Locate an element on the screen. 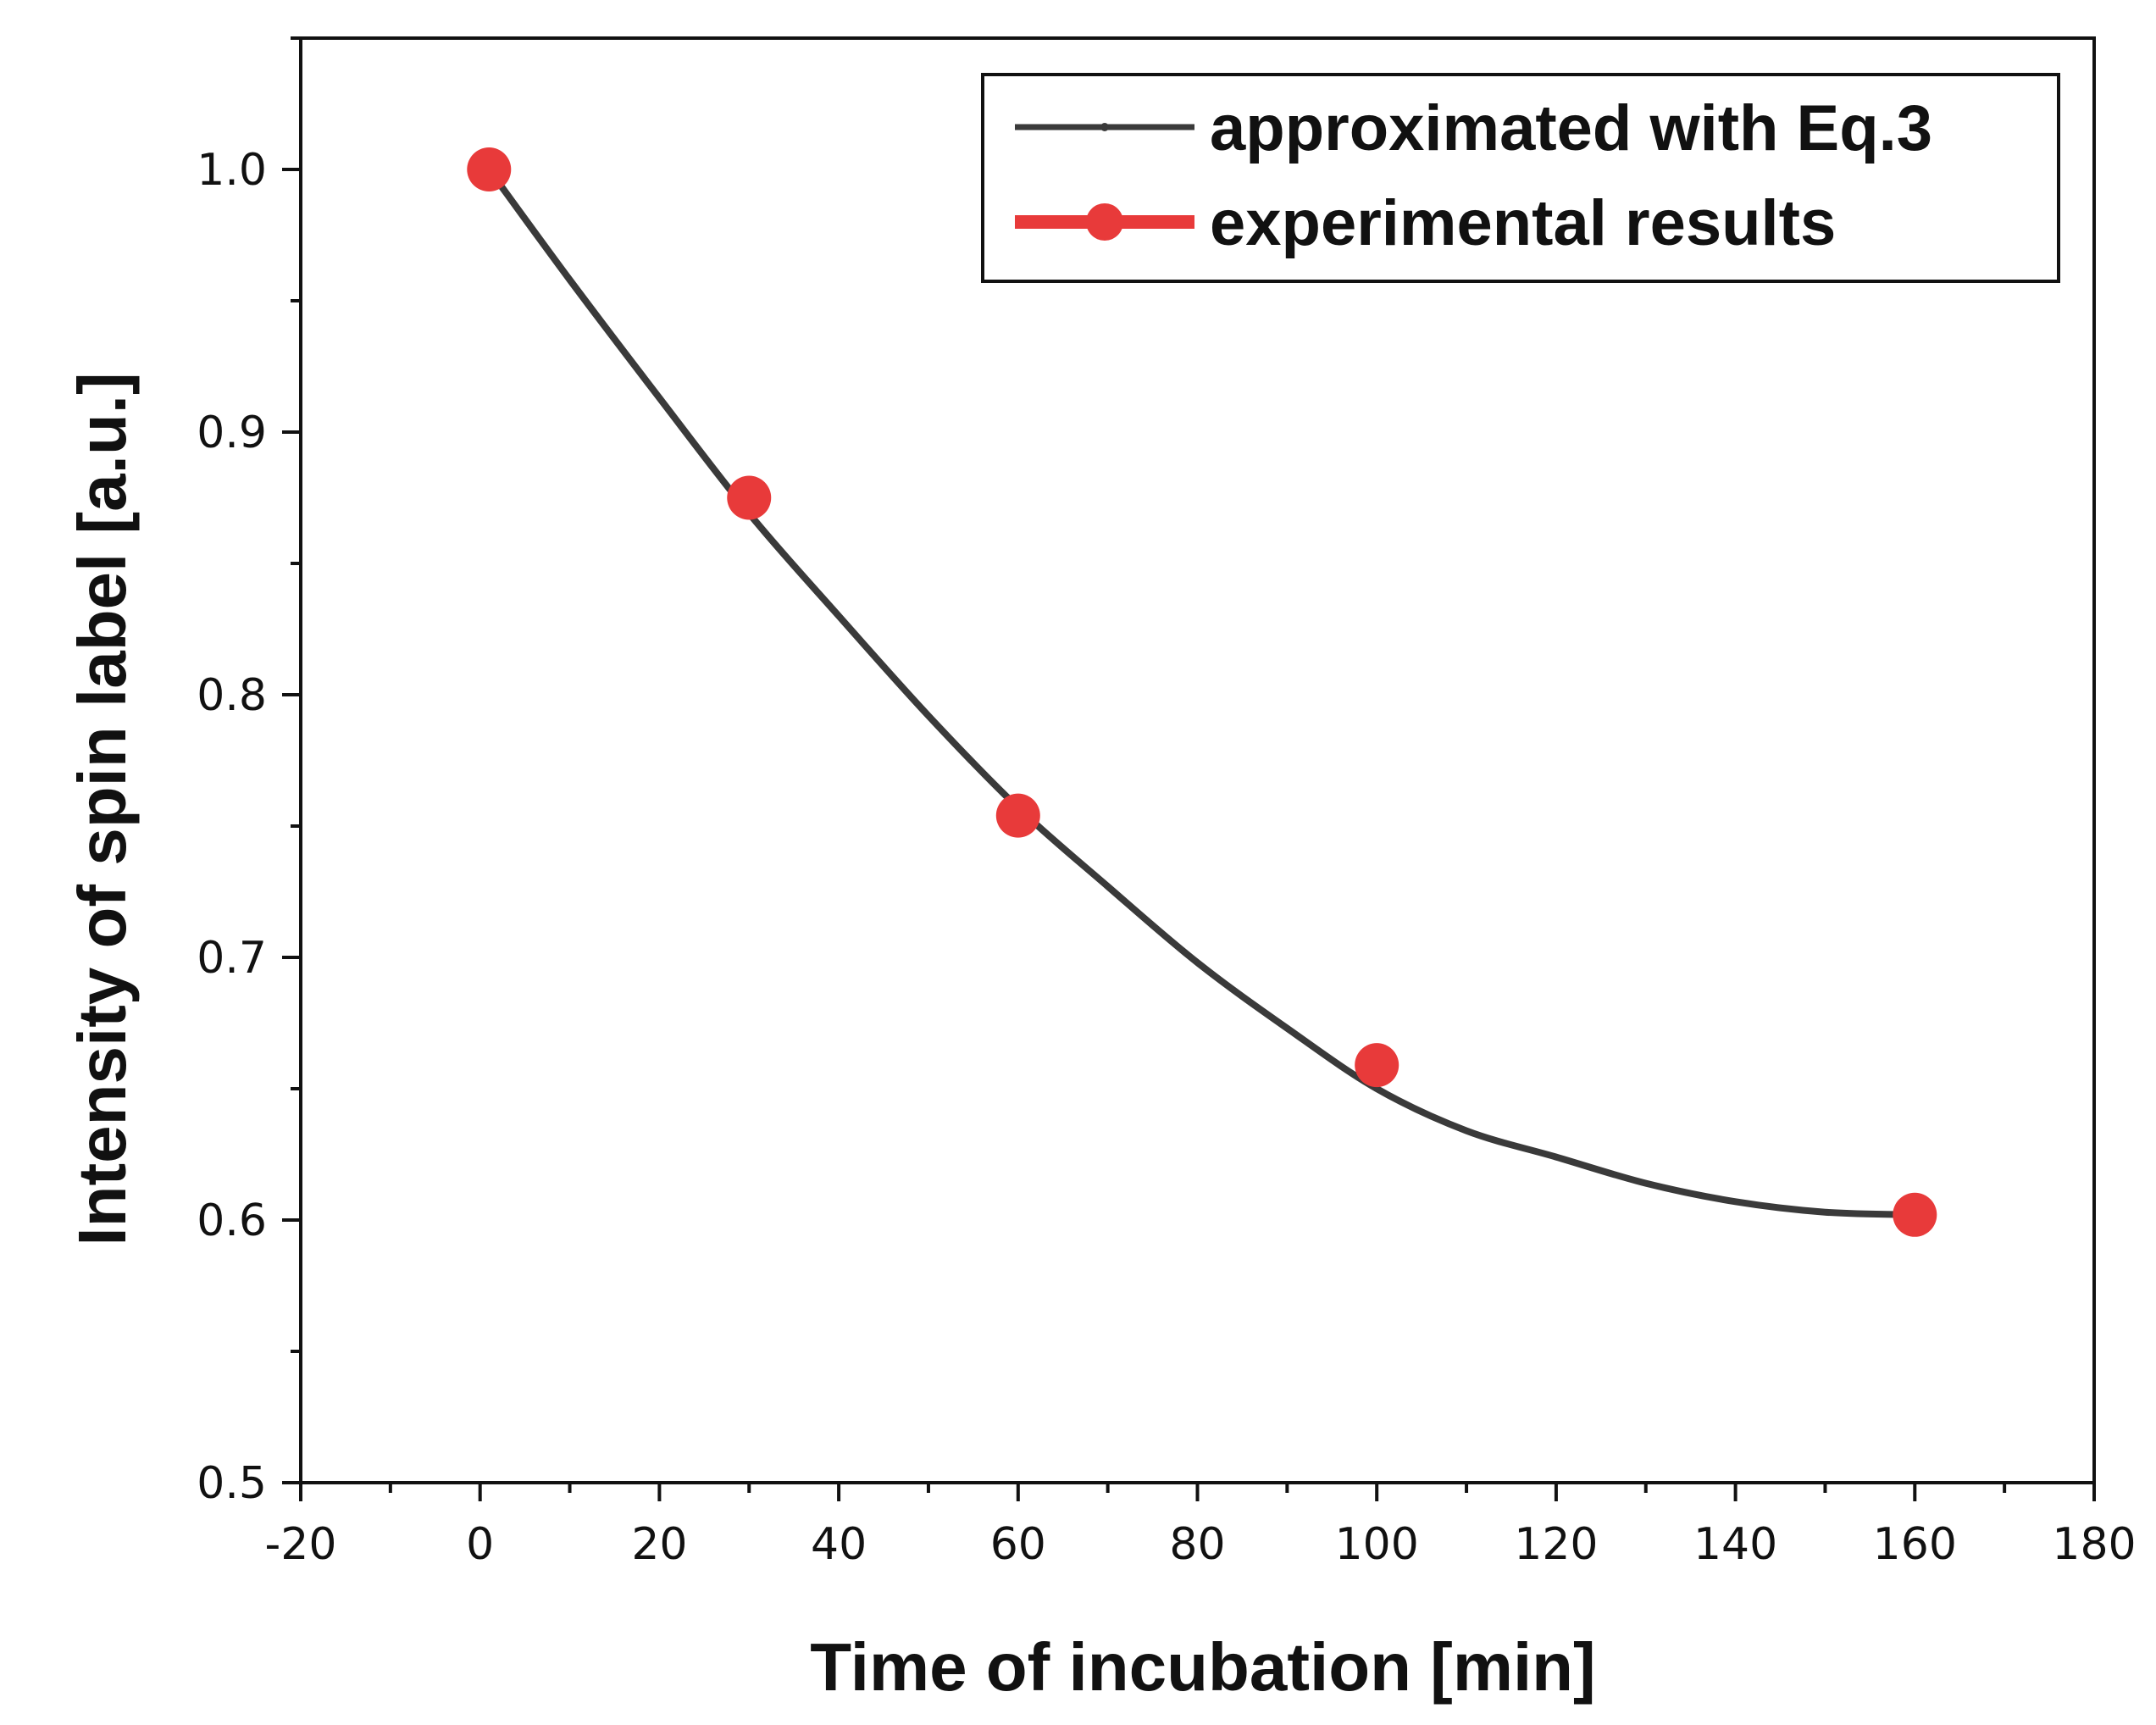  y-tick-label: 0.9 is located at coordinates (232, 433).